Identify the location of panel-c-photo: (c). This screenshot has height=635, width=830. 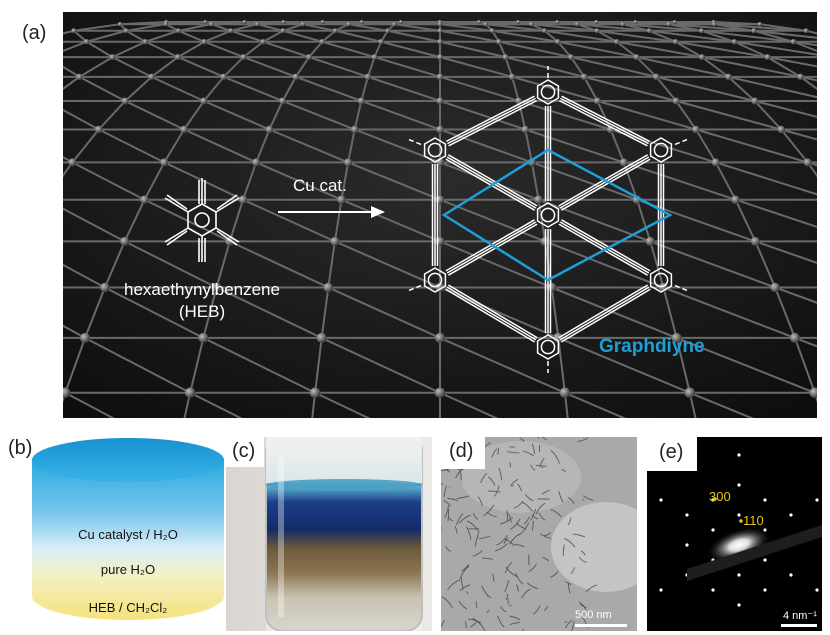
(329, 534).